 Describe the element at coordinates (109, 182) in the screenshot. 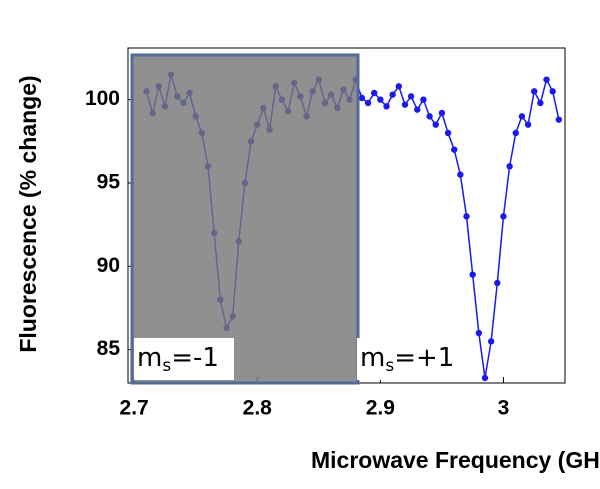

I see `y-tick-label: 95` at that location.